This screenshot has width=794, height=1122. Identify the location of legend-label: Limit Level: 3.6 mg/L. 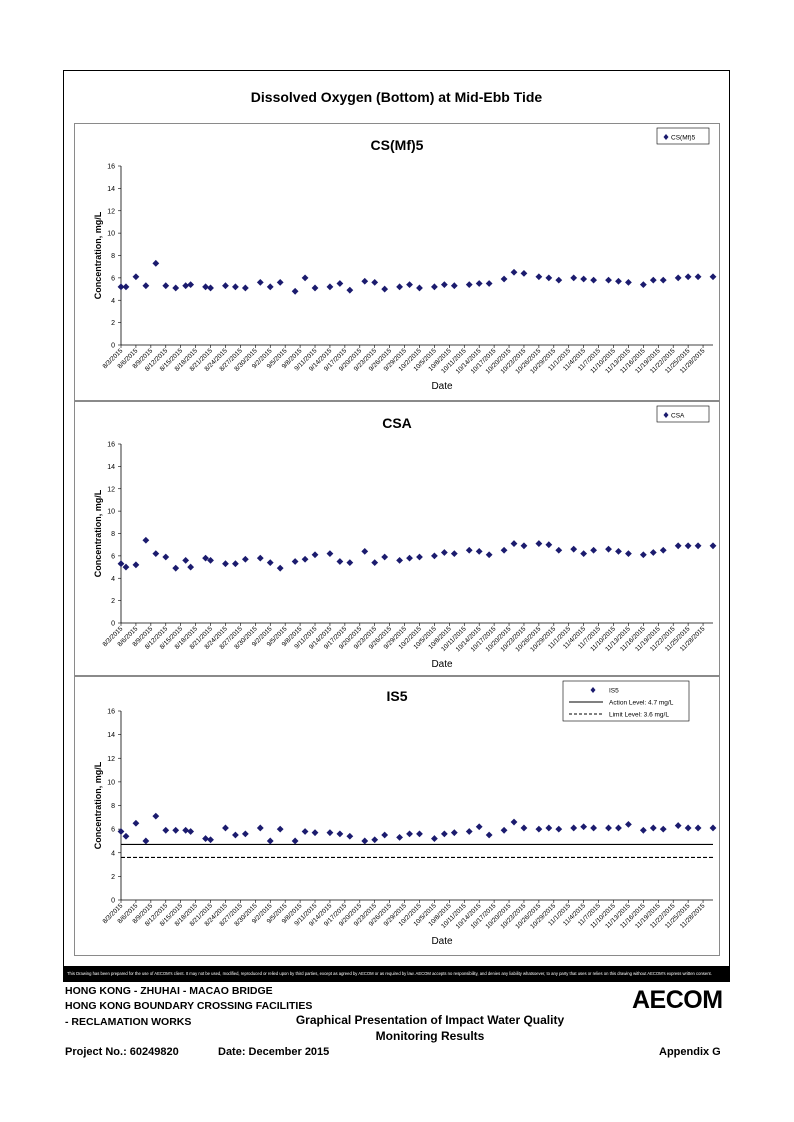
(639, 715).